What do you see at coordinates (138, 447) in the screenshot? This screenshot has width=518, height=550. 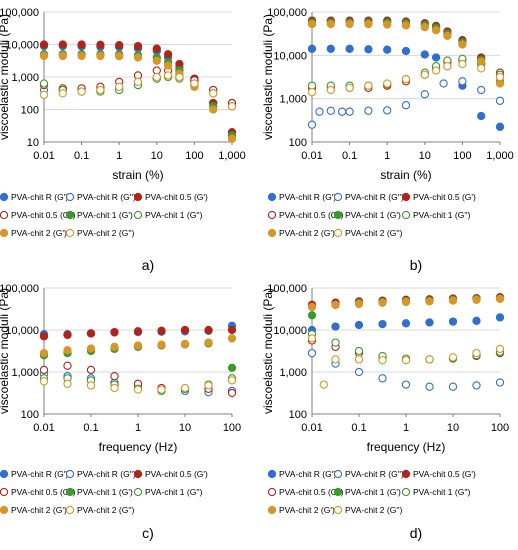 I see `x-axis-title: frequency (Hz)` at bounding box center [138, 447].